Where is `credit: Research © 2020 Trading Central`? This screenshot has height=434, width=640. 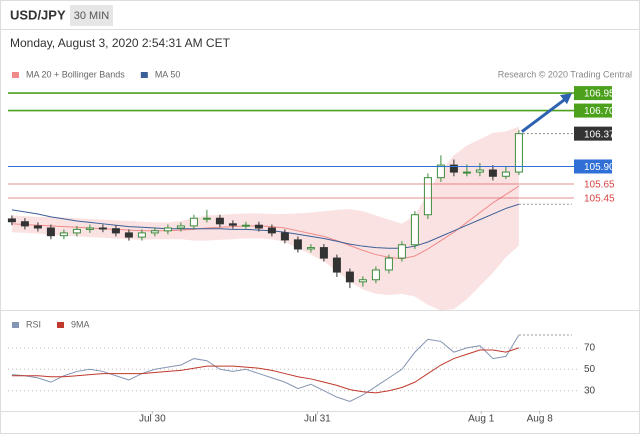 credit: Research © 2020 Trading Central is located at coordinates (565, 74).